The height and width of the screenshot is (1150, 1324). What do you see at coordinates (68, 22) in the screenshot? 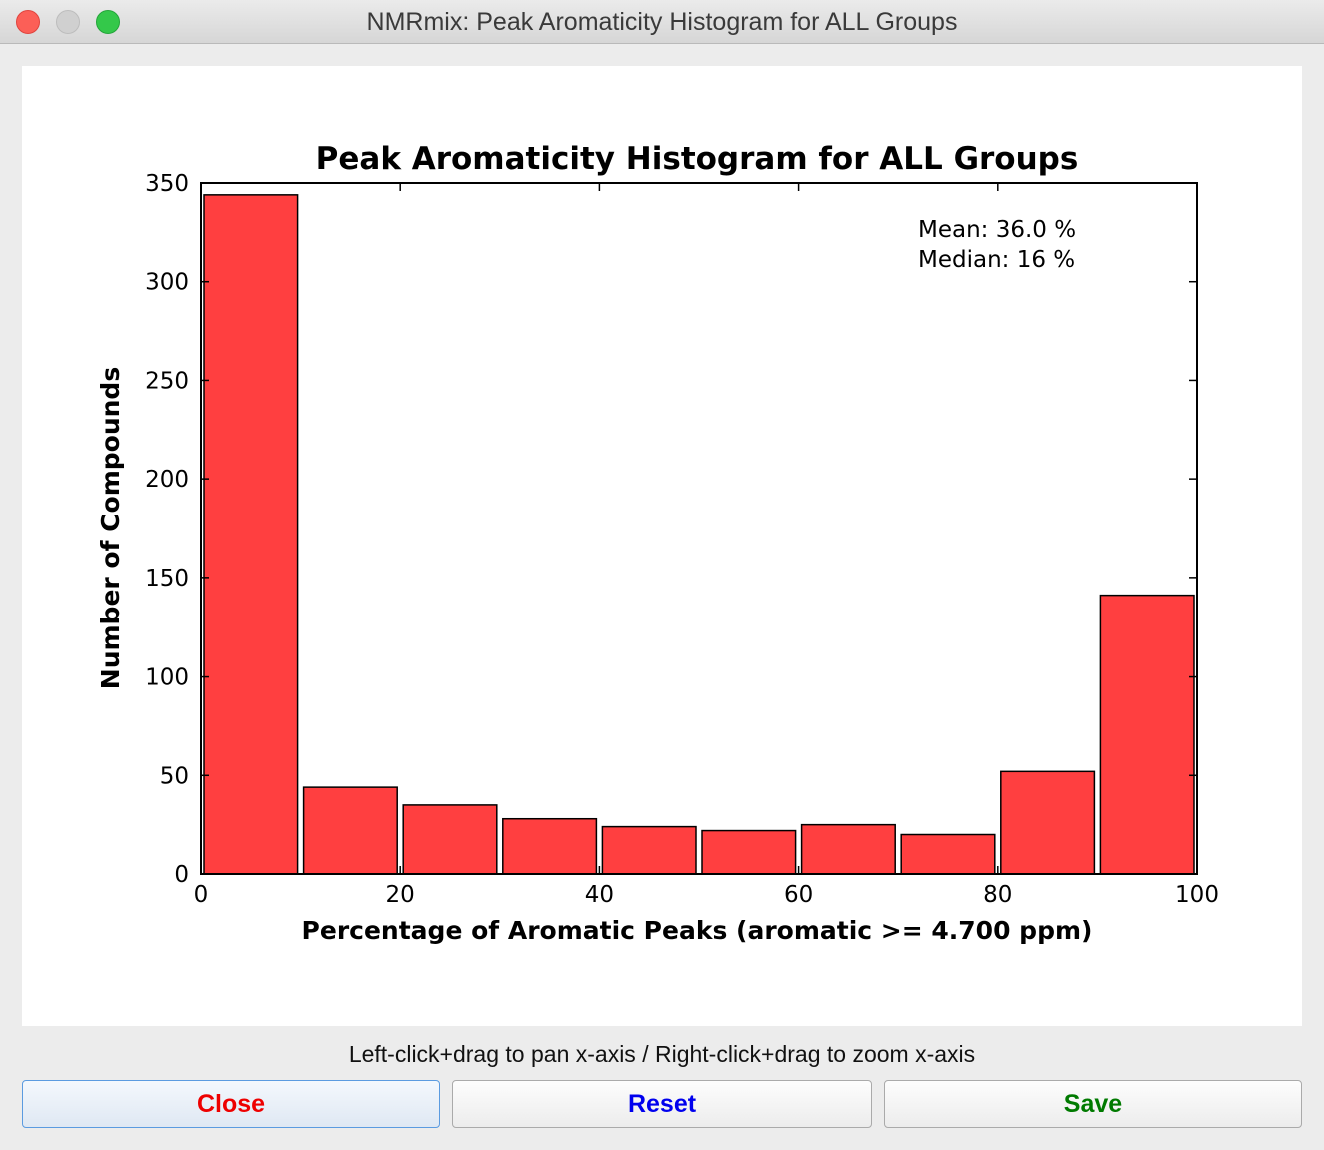
I see `window-minimize-icon` at bounding box center [68, 22].